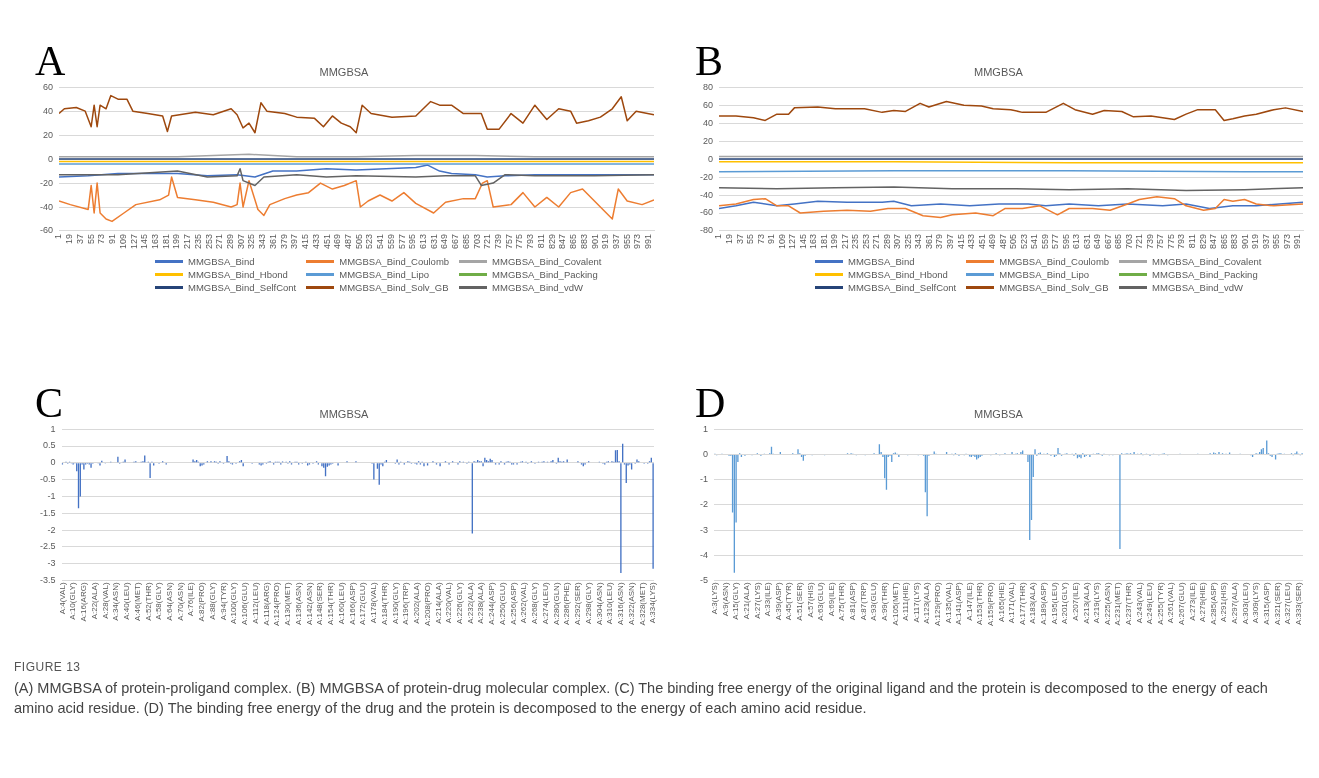 The width and height of the screenshot is (1319, 778). Describe the element at coordinates (1276, 241) in the screenshot. I see `x-tick-label: 955` at that location.